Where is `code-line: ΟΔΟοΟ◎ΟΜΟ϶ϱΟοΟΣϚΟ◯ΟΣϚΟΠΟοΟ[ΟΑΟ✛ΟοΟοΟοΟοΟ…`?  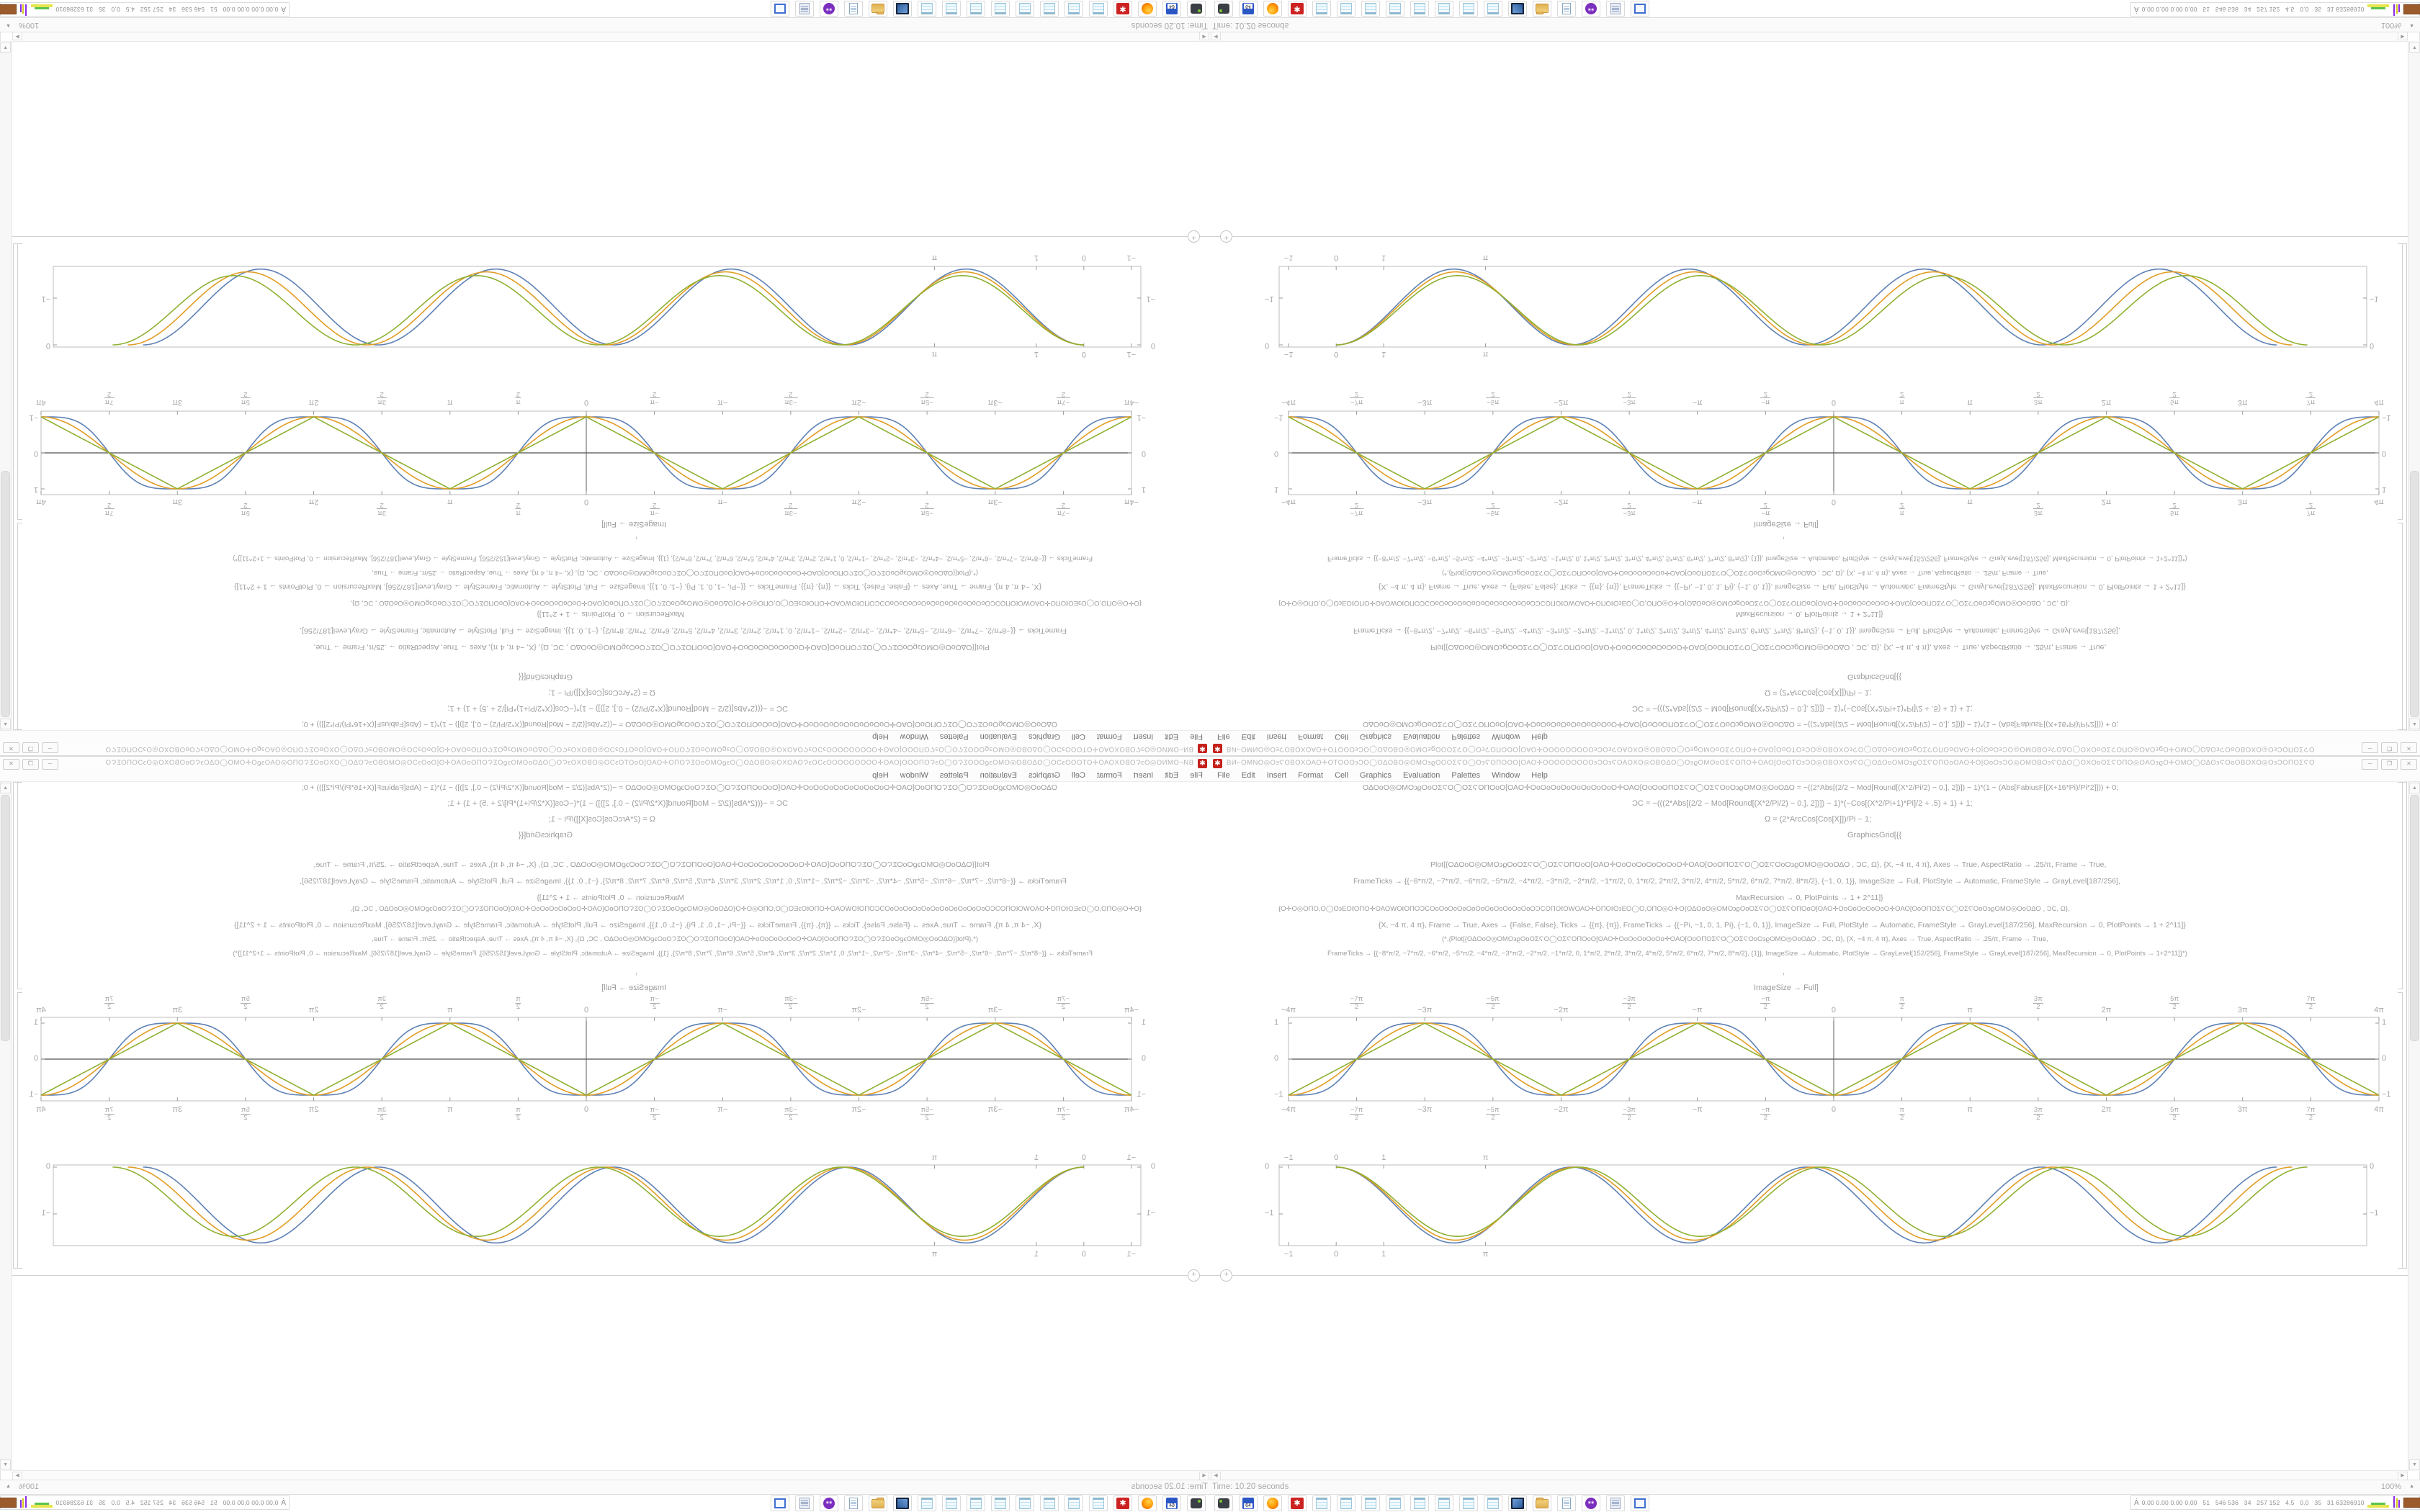
code-line: ΟΔΟοΟ◎ΟΜΟ϶ϱΟοΟΣϚΟ◯ΟΣϚΟΠΟοΟ[ΟΑΟ✛ΟοΟοΟοΟοΟ… is located at coordinates (1741, 724).